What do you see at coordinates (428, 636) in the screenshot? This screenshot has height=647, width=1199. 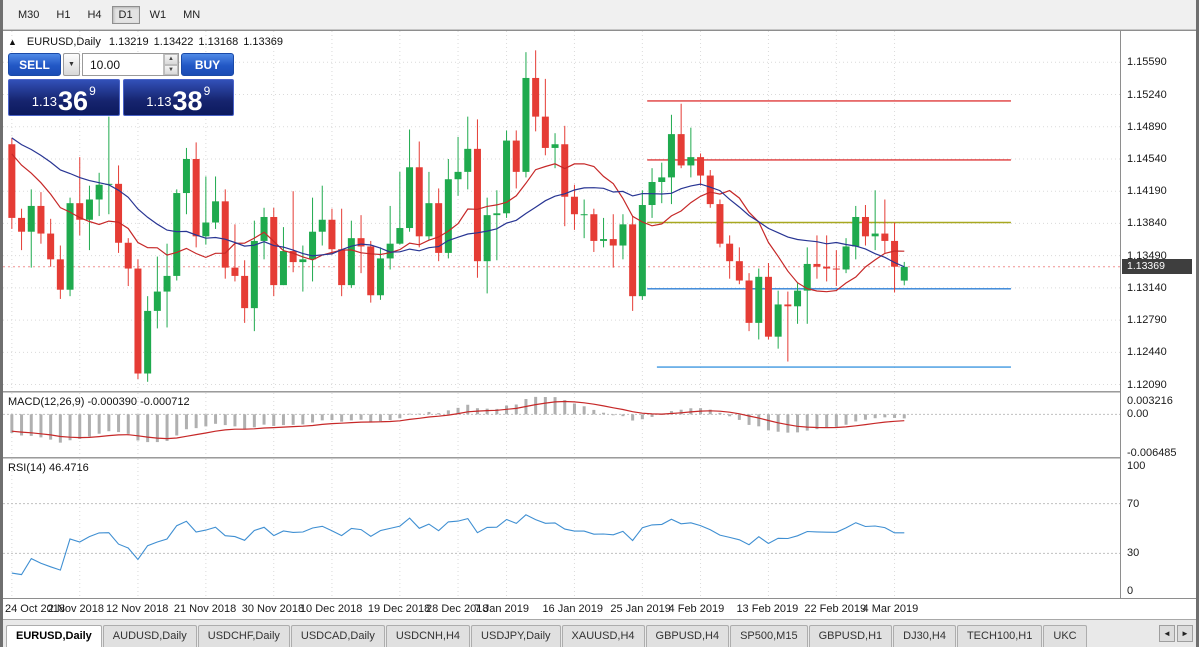 I see `chart-tab-usdcnh-h4: USDCNH,H4` at bounding box center [428, 636].